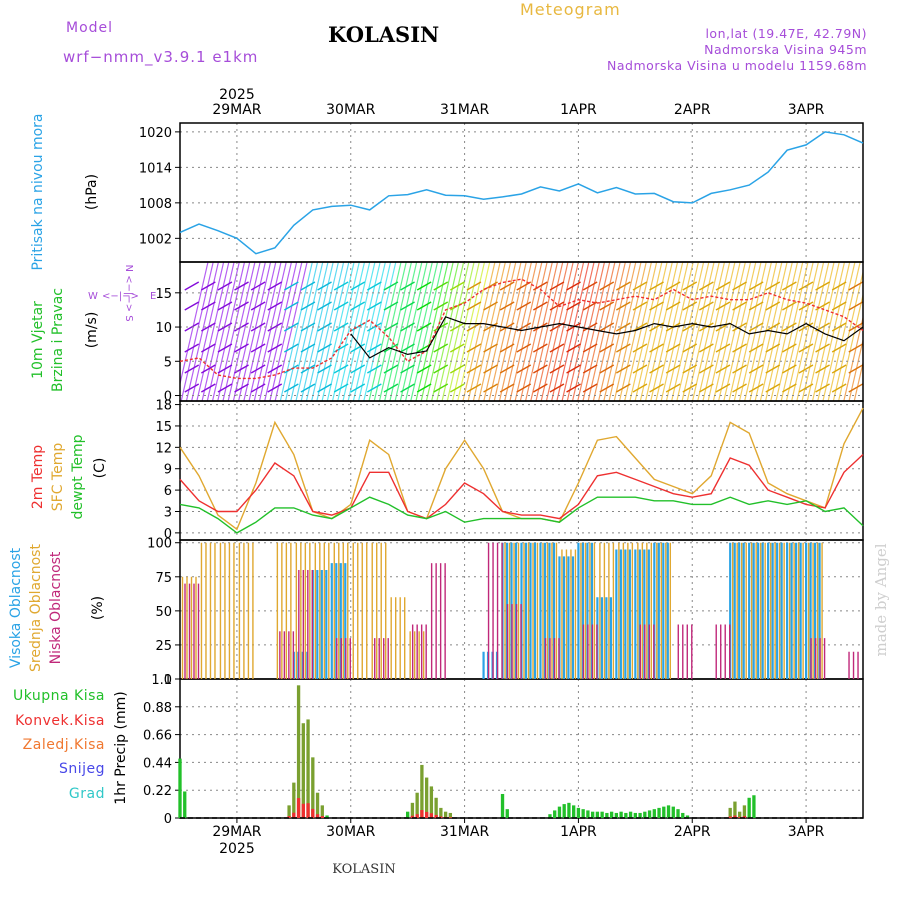 This screenshot has width=900, height=900. I want to click on ytick-label: 25, so click(163, 646).